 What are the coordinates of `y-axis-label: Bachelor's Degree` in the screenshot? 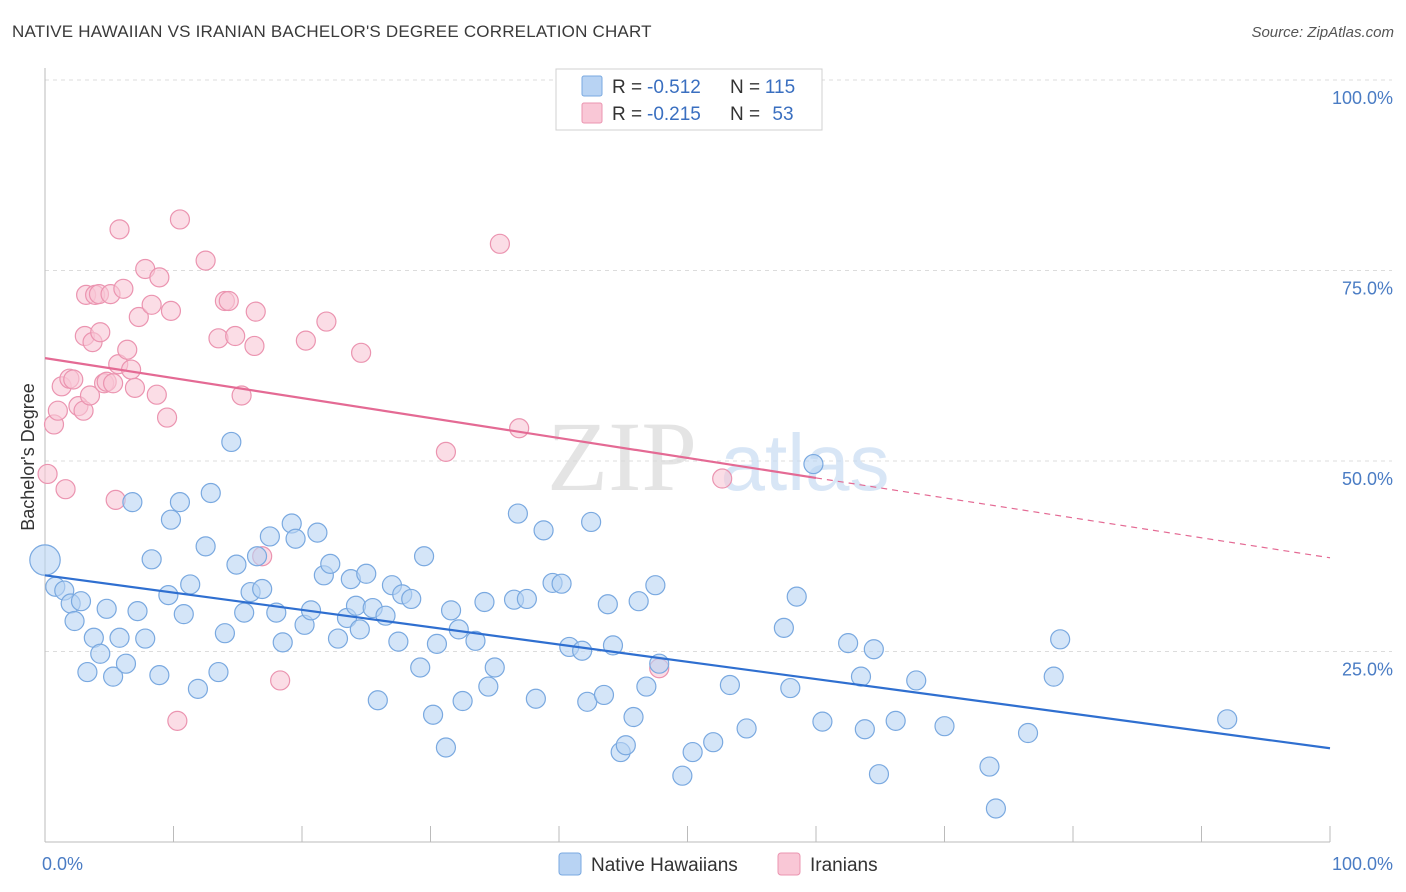 It's located at (28, 457).